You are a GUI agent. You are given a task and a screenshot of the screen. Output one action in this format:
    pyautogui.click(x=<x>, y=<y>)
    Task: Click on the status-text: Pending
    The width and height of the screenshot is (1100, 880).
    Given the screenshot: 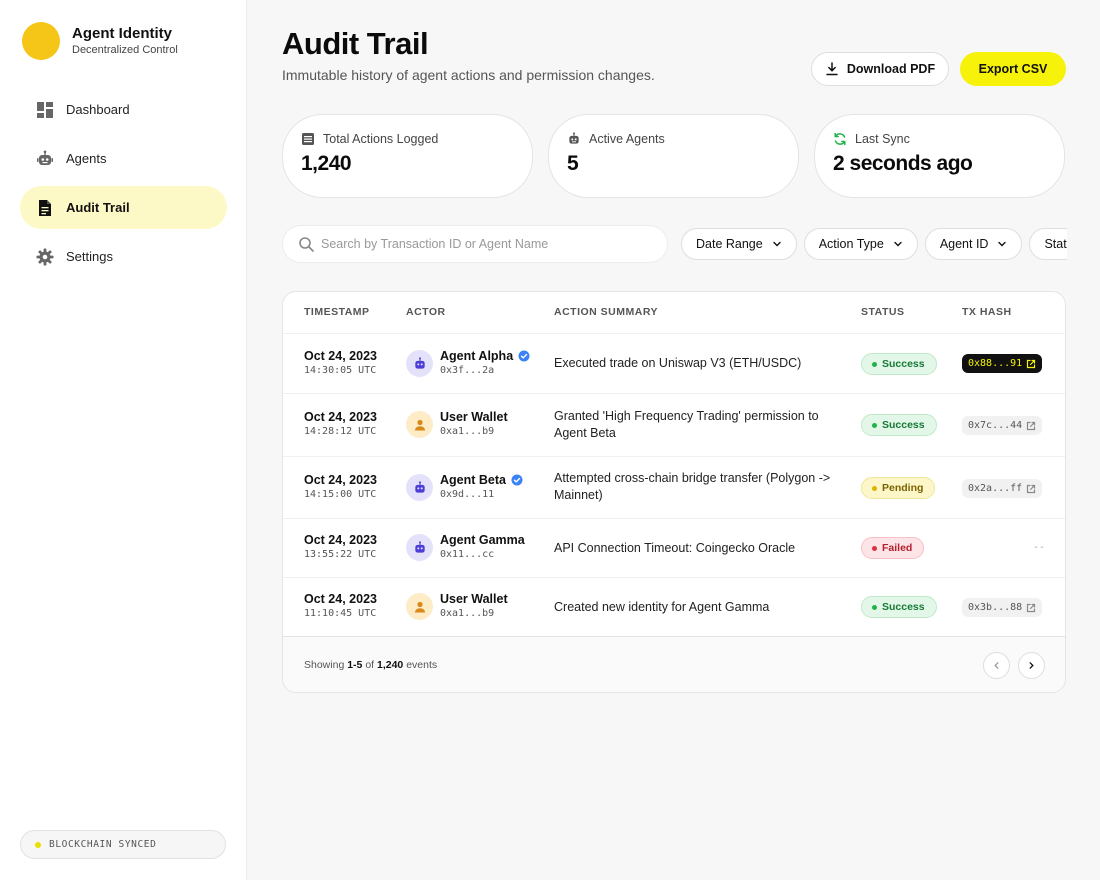 What is the action you would take?
    pyautogui.click(x=903, y=488)
    